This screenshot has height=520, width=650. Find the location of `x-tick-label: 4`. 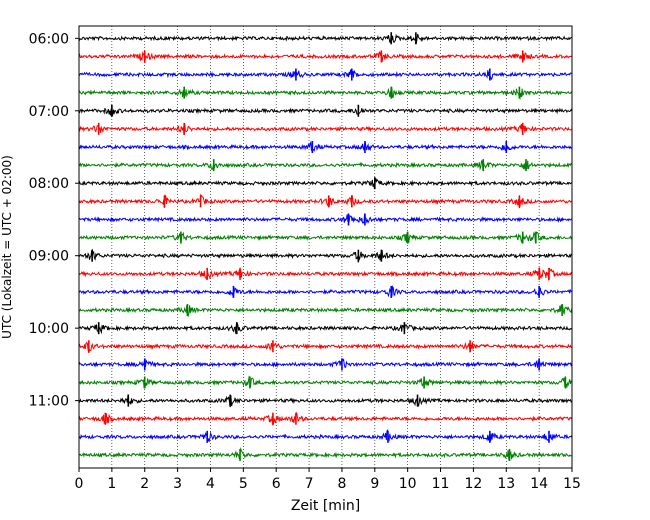

x-tick-label: 4 is located at coordinates (210, 484).